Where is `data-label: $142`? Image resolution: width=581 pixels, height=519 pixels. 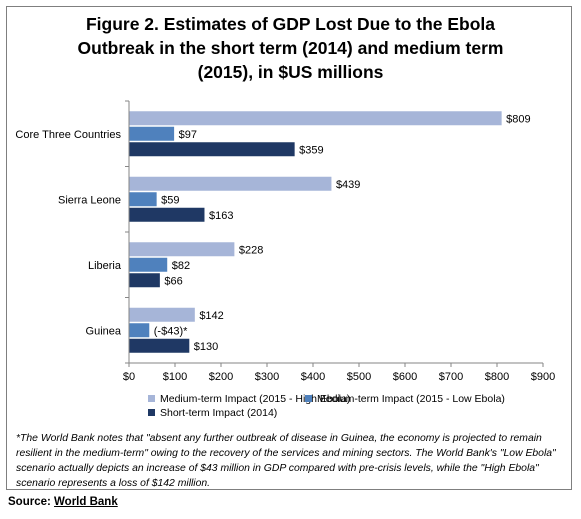 data-label: $142 is located at coordinates (211, 316).